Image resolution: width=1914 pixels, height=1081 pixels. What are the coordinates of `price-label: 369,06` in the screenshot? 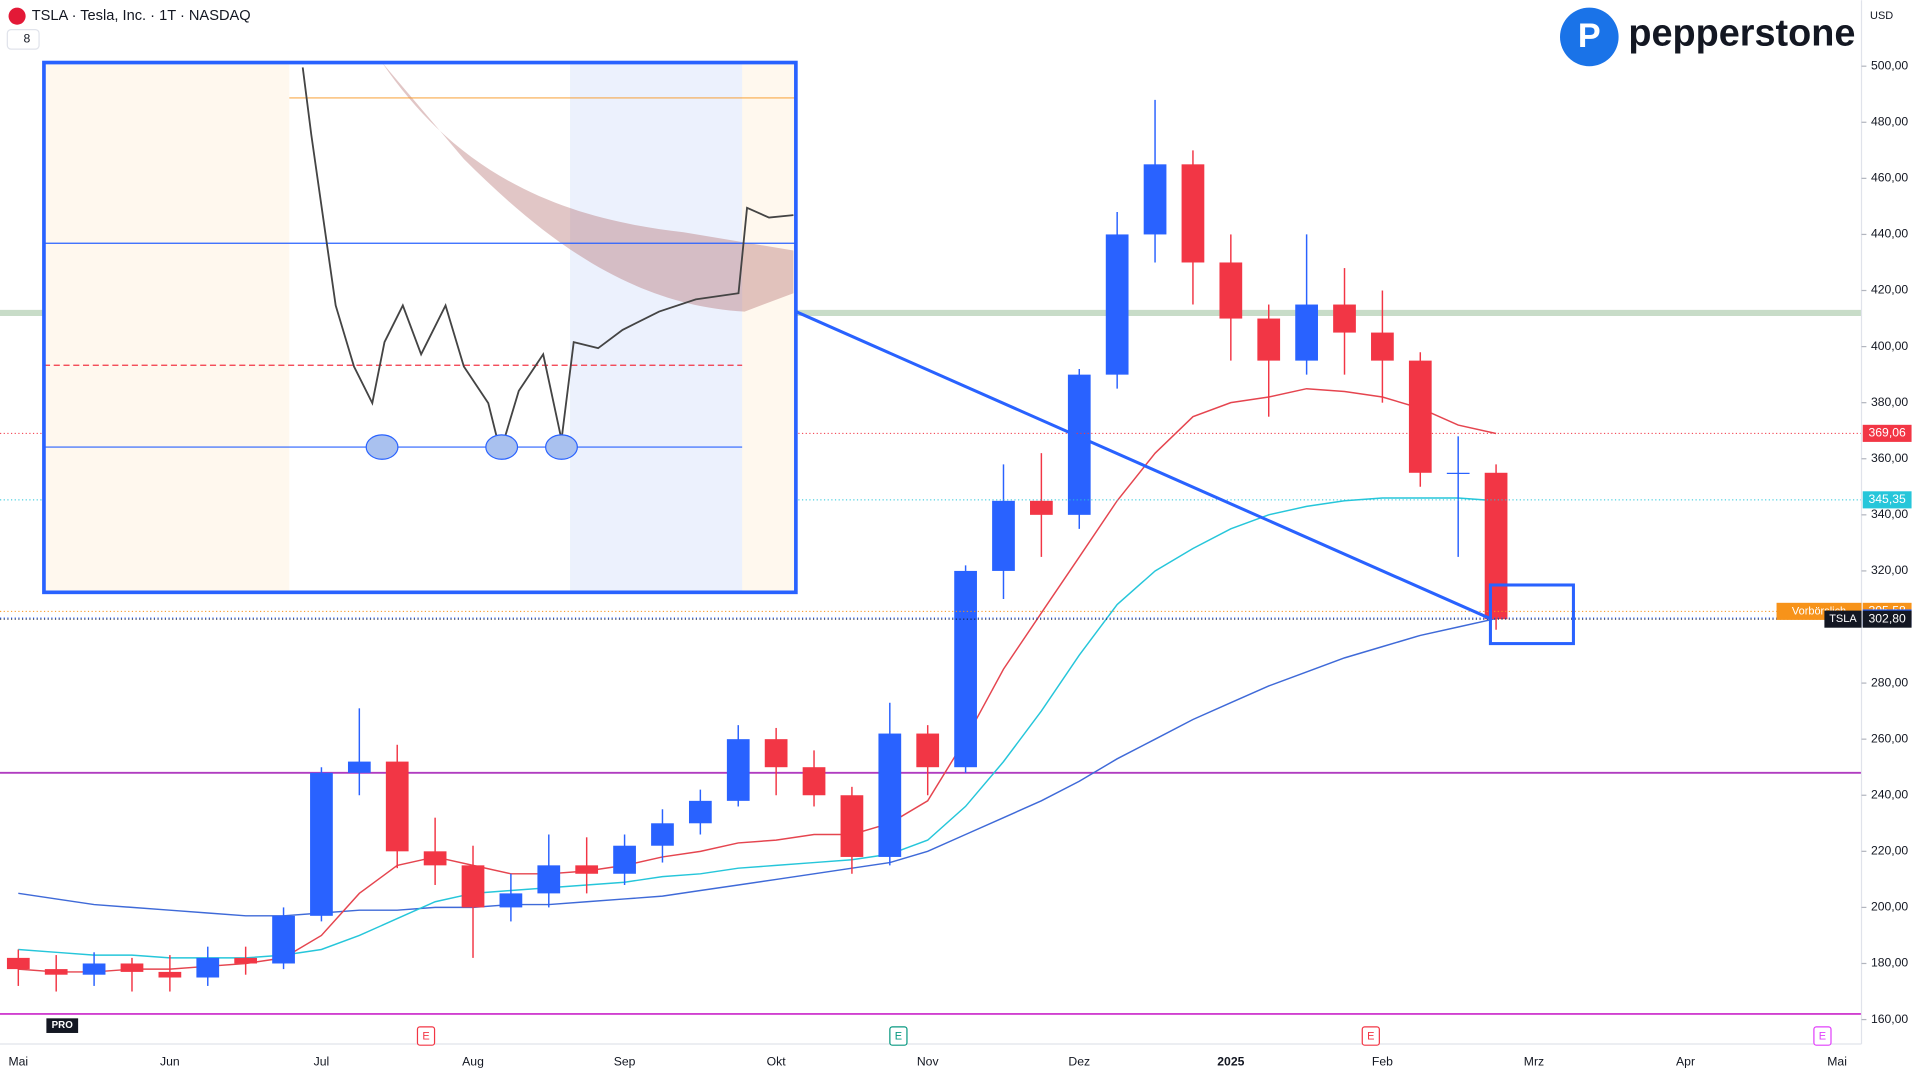 It's located at (1887, 433).